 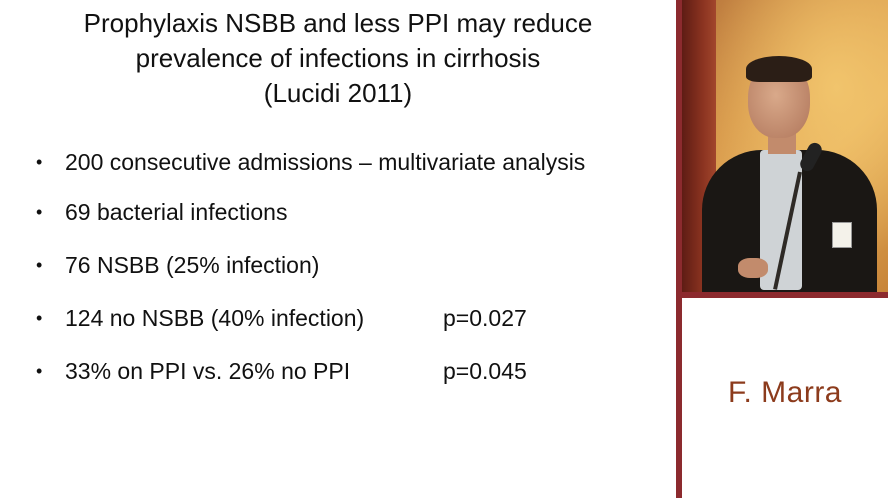 I want to click on bullet-text: 124 no NSBB (40% infection), so click(x=215, y=318).